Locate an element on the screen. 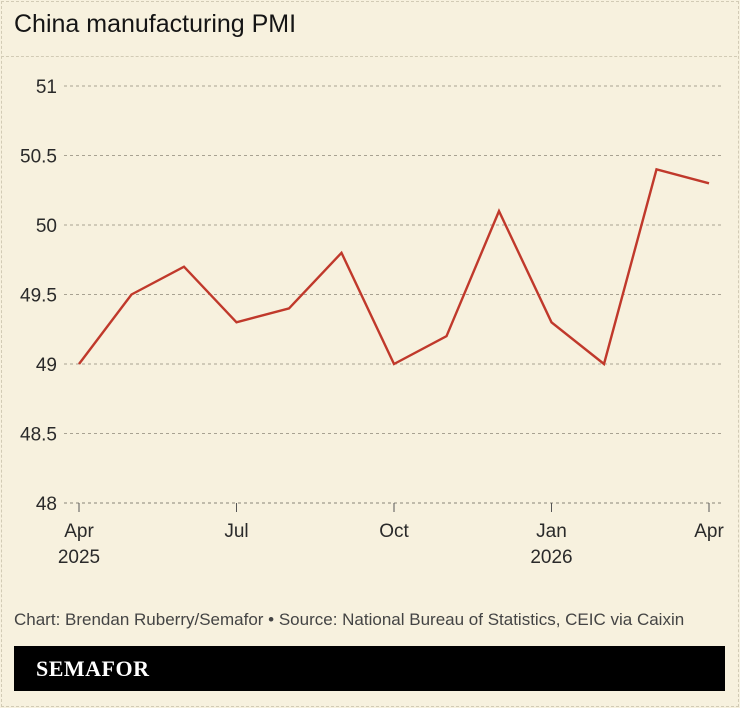 The width and height of the screenshot is (740, 708). x-tick-year-label: 2025 is located at coordinates (79, 557).